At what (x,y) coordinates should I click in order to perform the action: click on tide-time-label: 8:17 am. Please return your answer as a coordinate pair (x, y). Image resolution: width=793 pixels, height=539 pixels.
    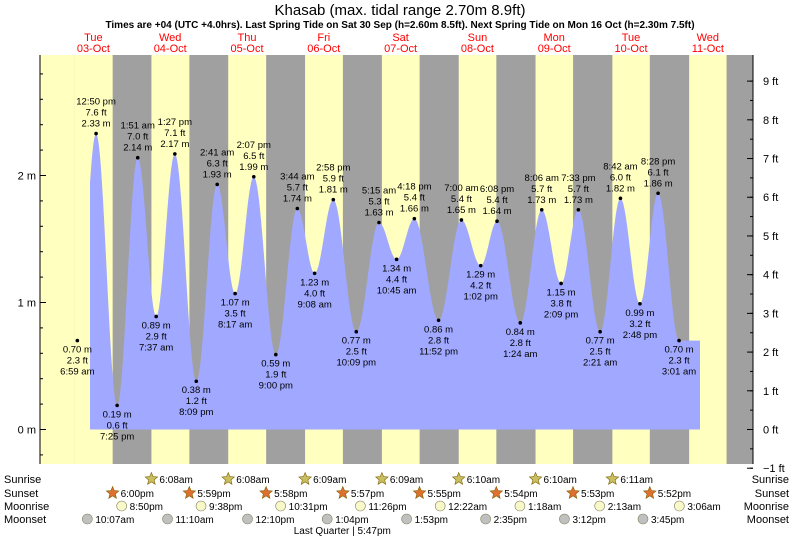
    Looking at the image, I should click on (235, 325).